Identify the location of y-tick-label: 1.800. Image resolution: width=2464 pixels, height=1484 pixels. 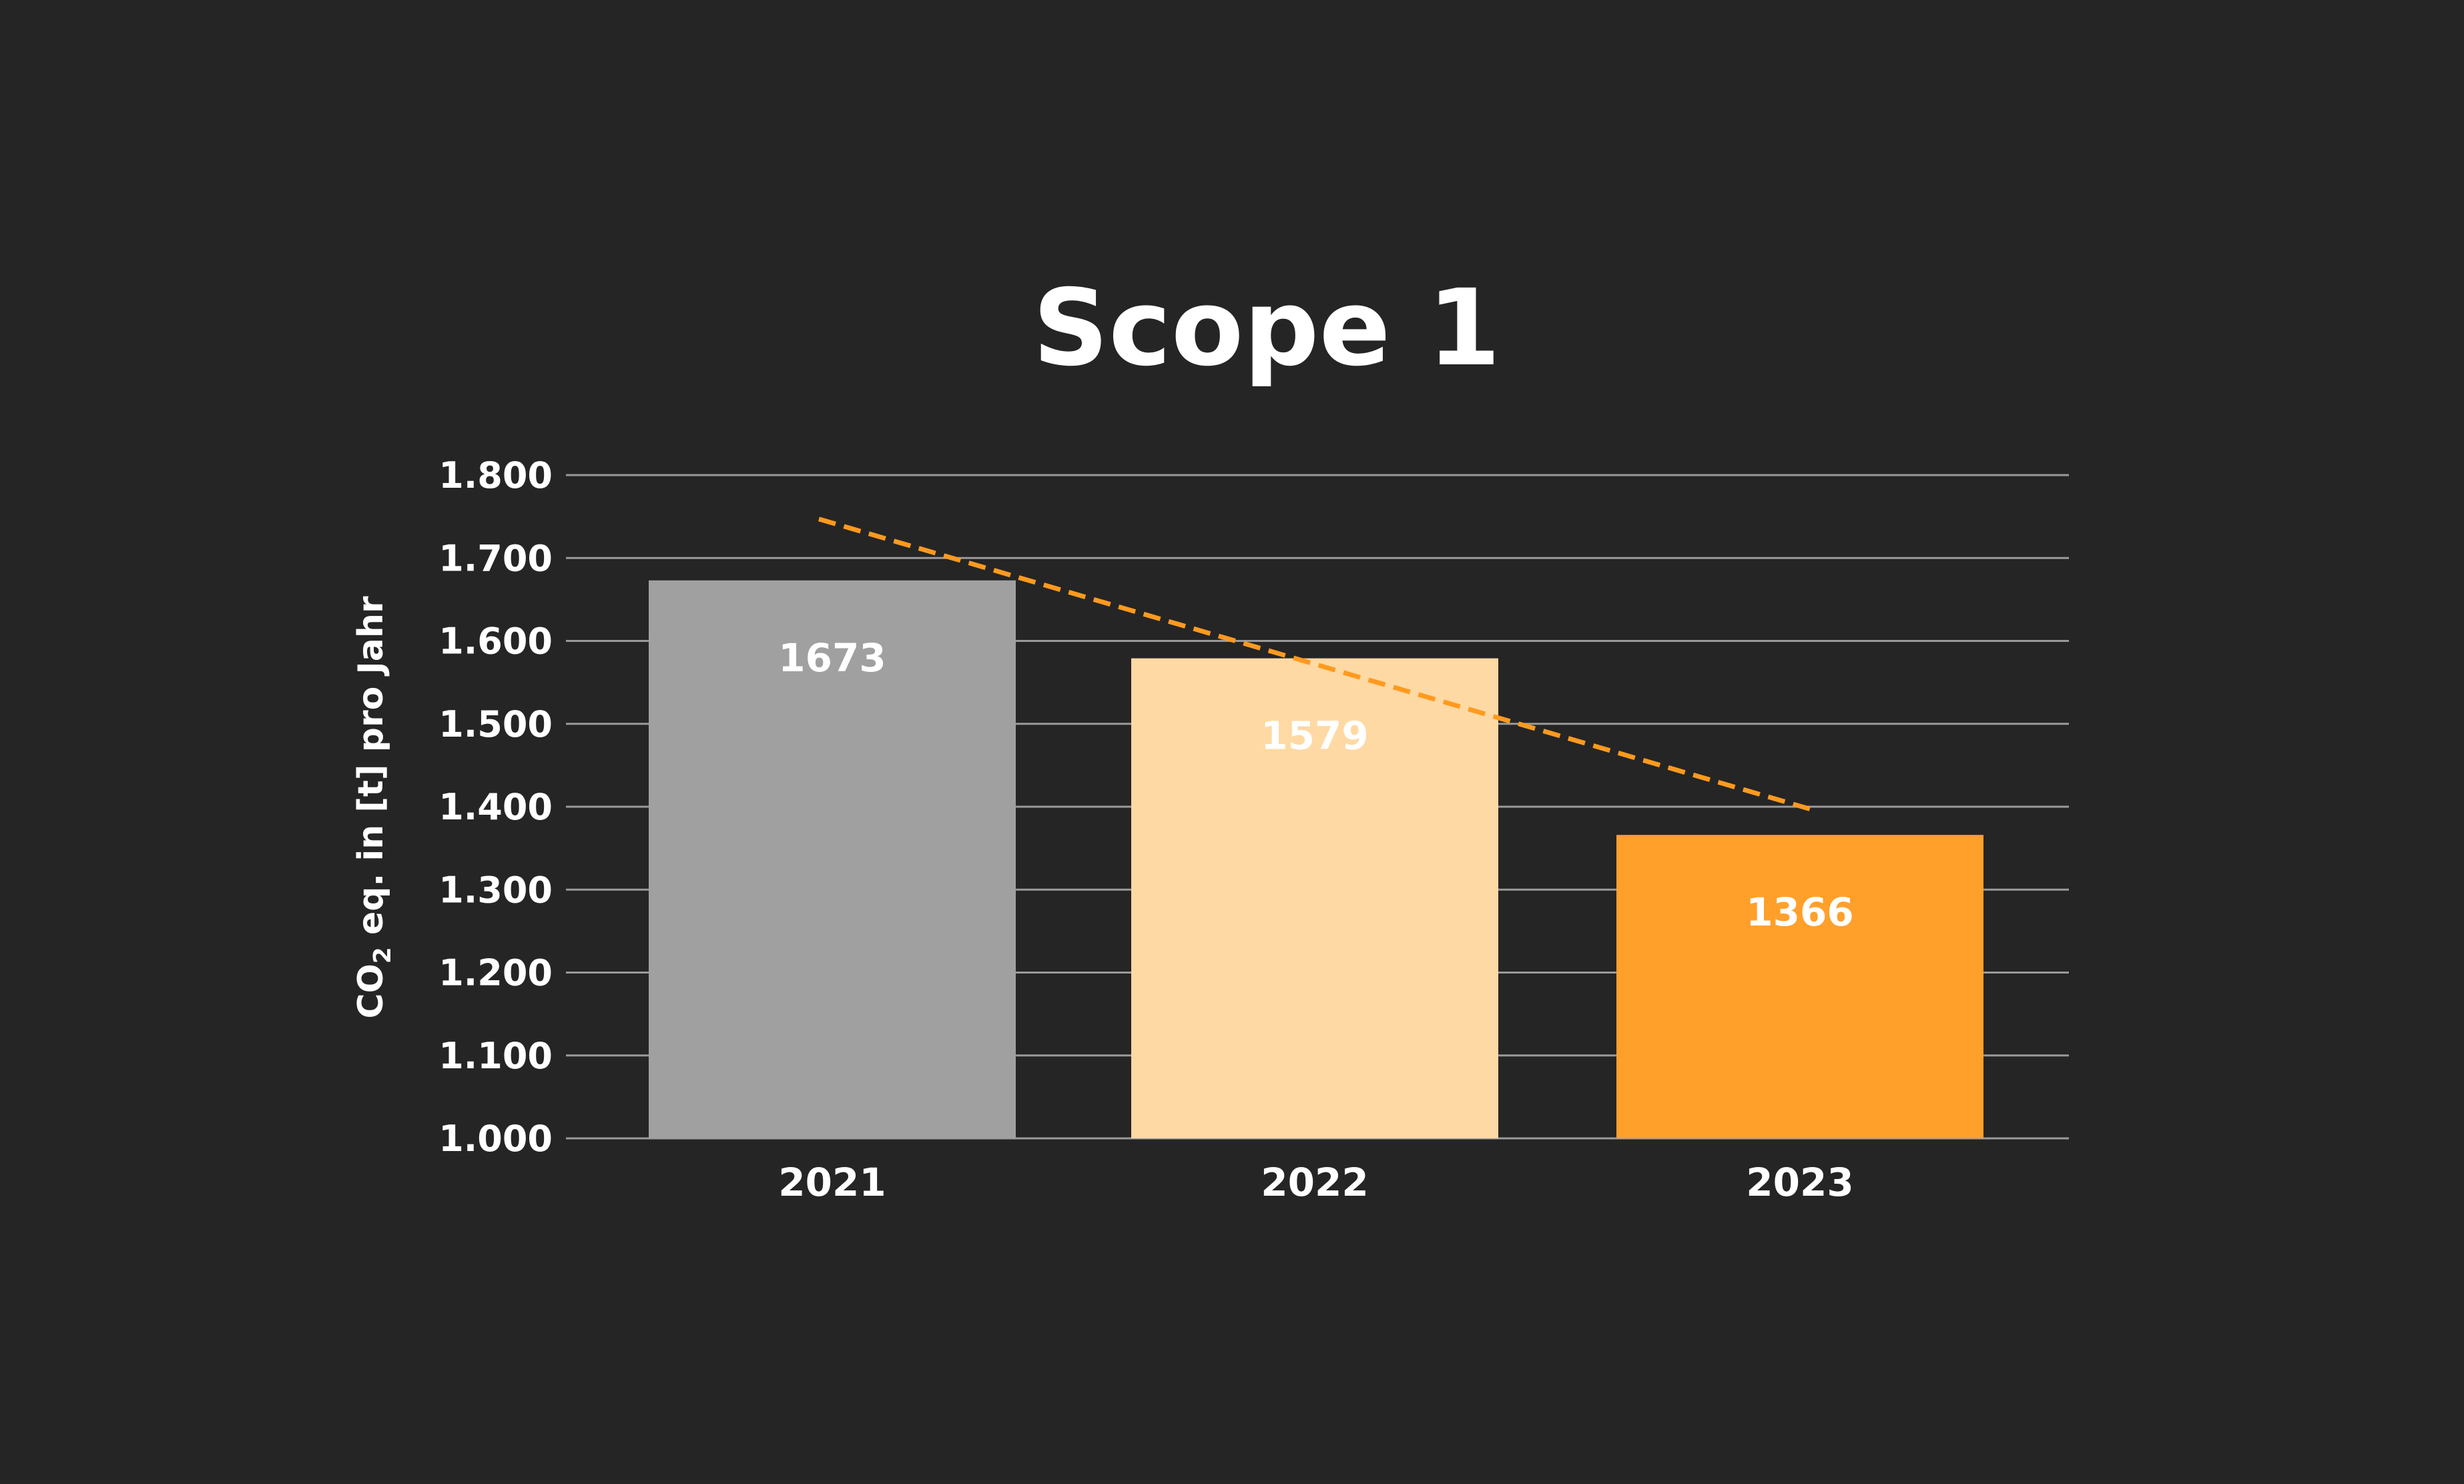
(495, 475).